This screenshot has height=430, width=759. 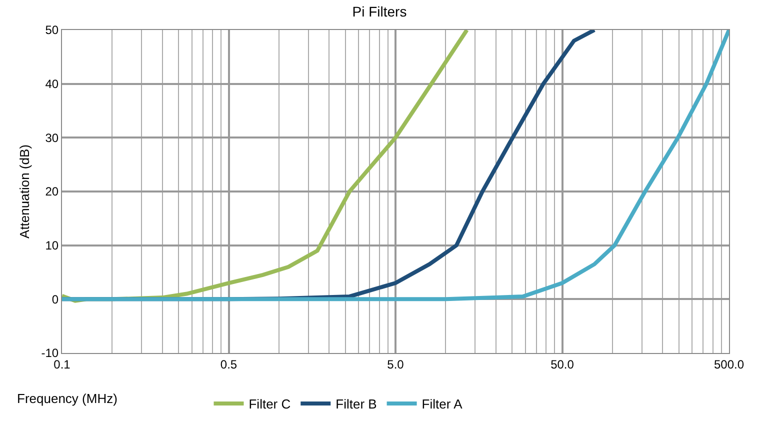 What do you see at coordinates (52, 84) in the screenshot?
I see `y-tick-label: 40` at bounding box center [52, 84].